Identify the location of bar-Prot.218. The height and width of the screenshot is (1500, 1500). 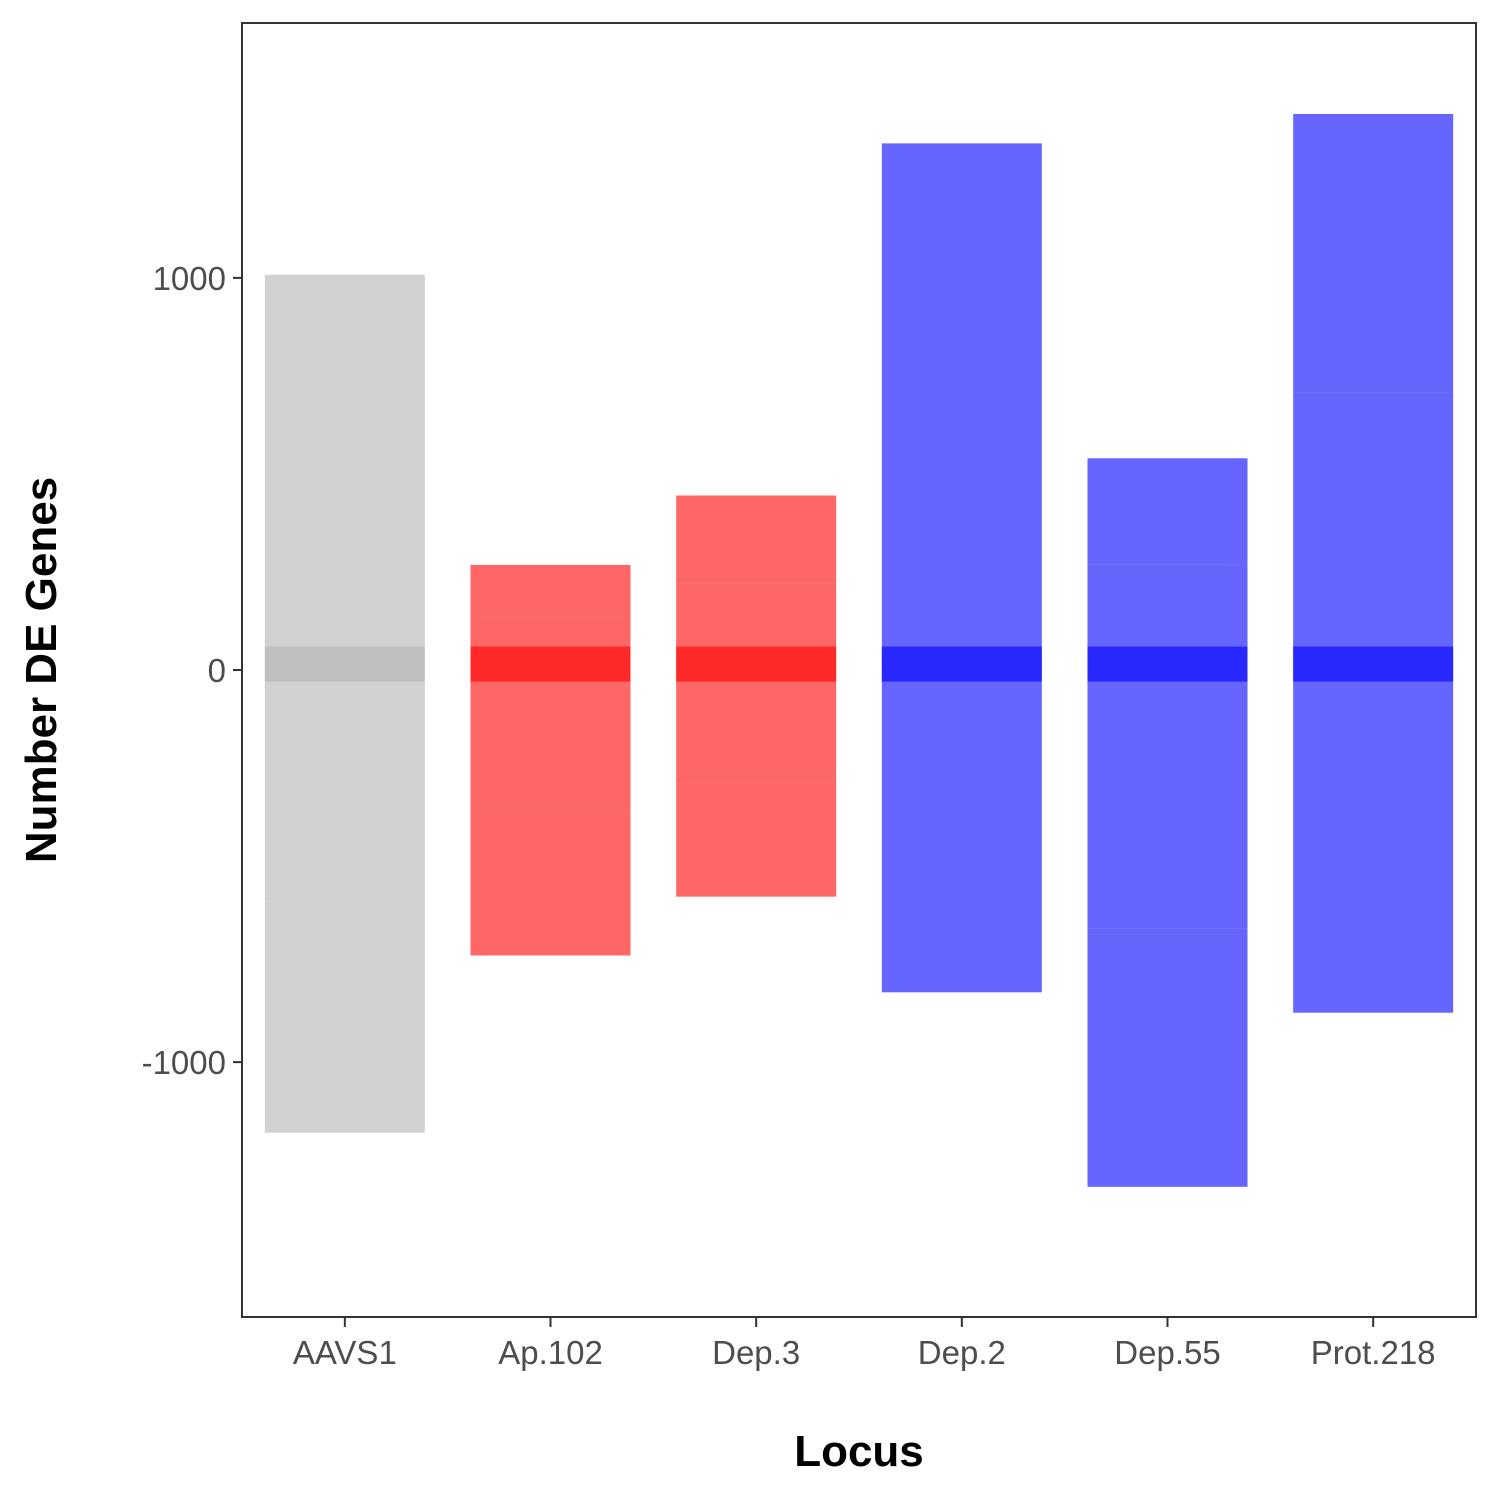
(1373, 563).